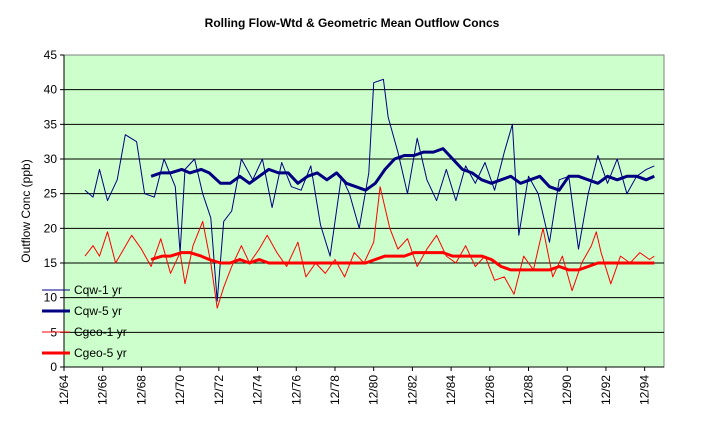 This screenshot has height=426, width=705. I want to click on y-tick-label: 30, so click(51, 159).